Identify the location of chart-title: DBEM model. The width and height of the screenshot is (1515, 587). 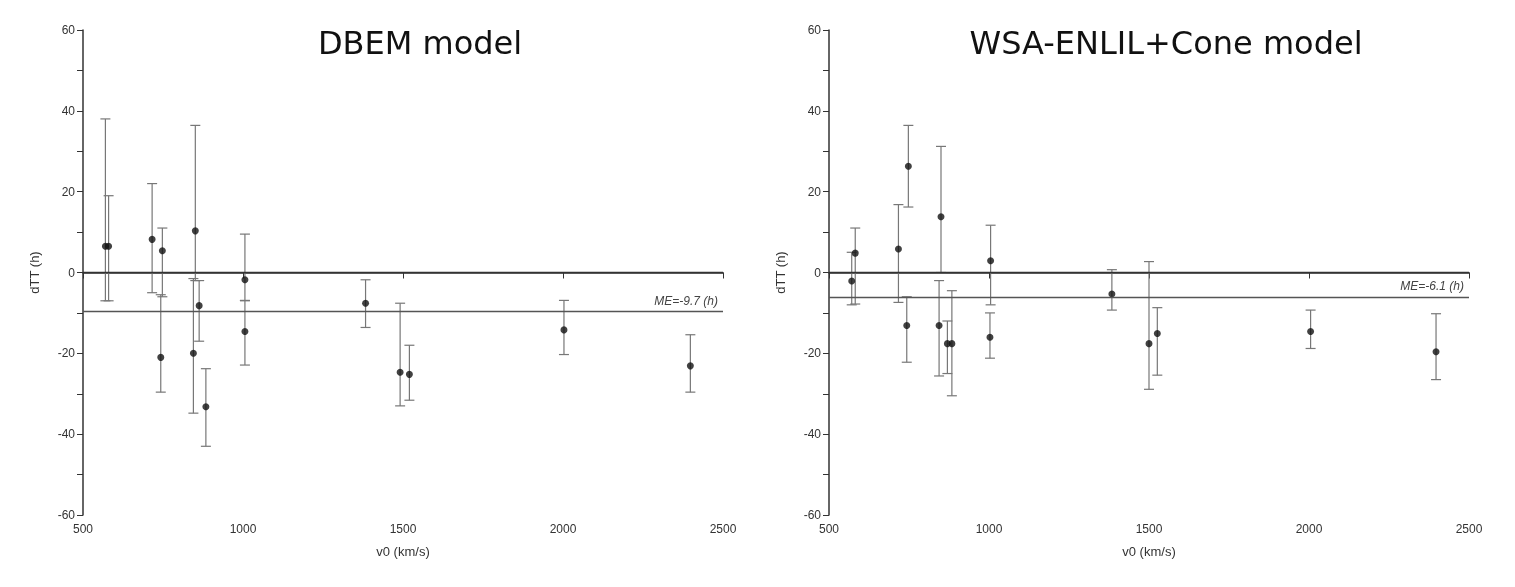
(420, 43).